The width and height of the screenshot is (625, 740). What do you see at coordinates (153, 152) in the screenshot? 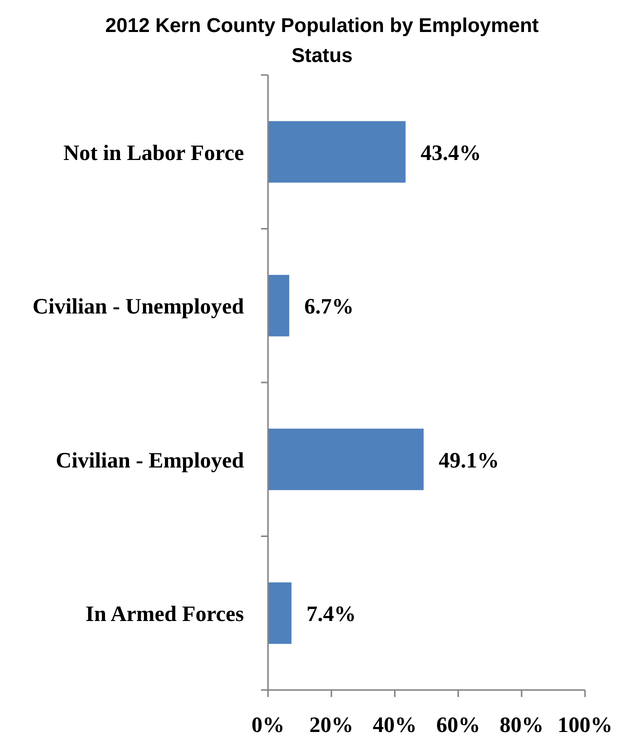
I see `y-tick-label: Not in Labor Force` at bounding box center [153, 152].